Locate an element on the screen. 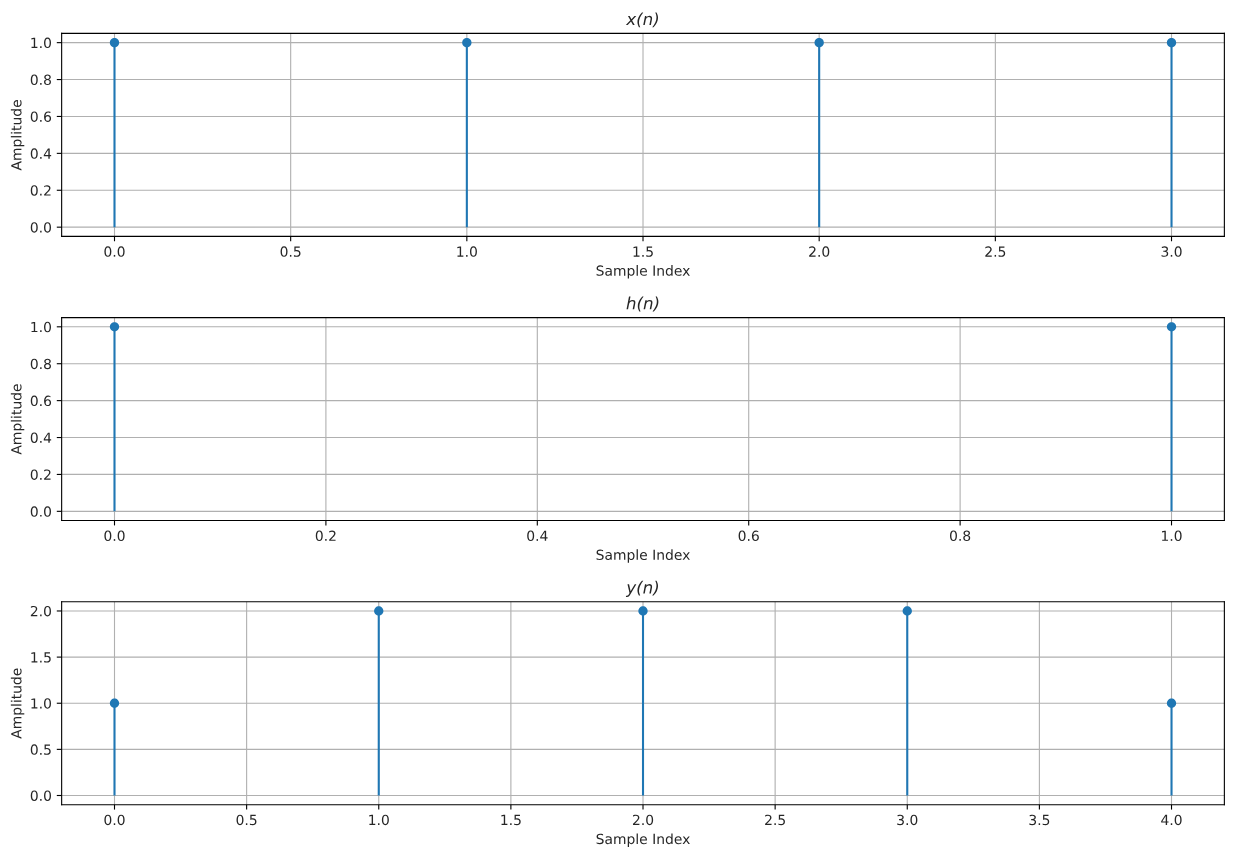  x-tick-label: 0.2 is located at coordinates (325, 536).